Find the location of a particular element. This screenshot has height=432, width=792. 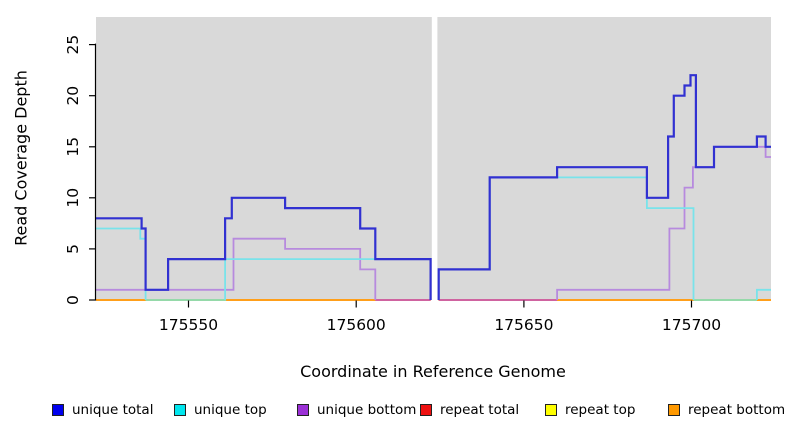

x-tick-label: 175600 is located at coordinates (356, 325).